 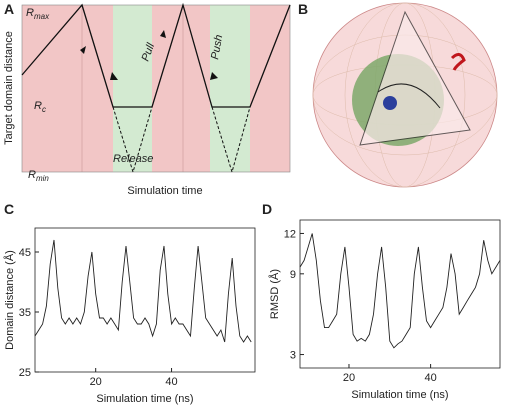 I want to click on plot-frame, so click(x=400, y=294).